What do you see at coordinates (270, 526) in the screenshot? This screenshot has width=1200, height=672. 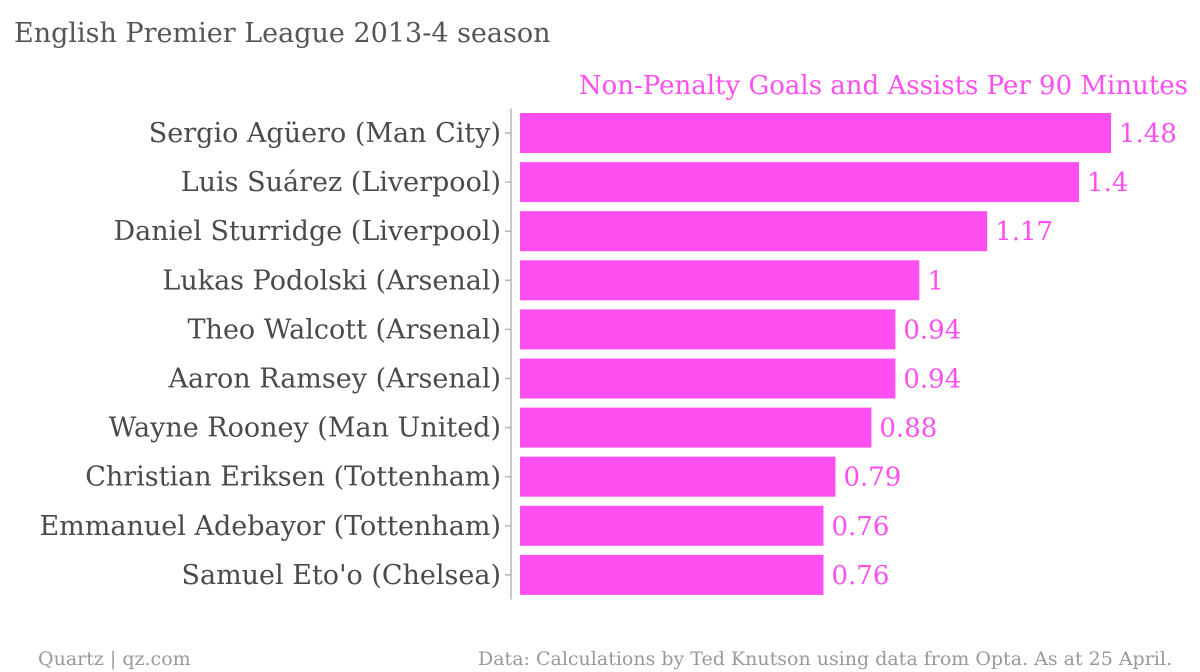 I see `category-label: Emmanuel Adebayor (Tottenham)` at bounding box center [270, 526].